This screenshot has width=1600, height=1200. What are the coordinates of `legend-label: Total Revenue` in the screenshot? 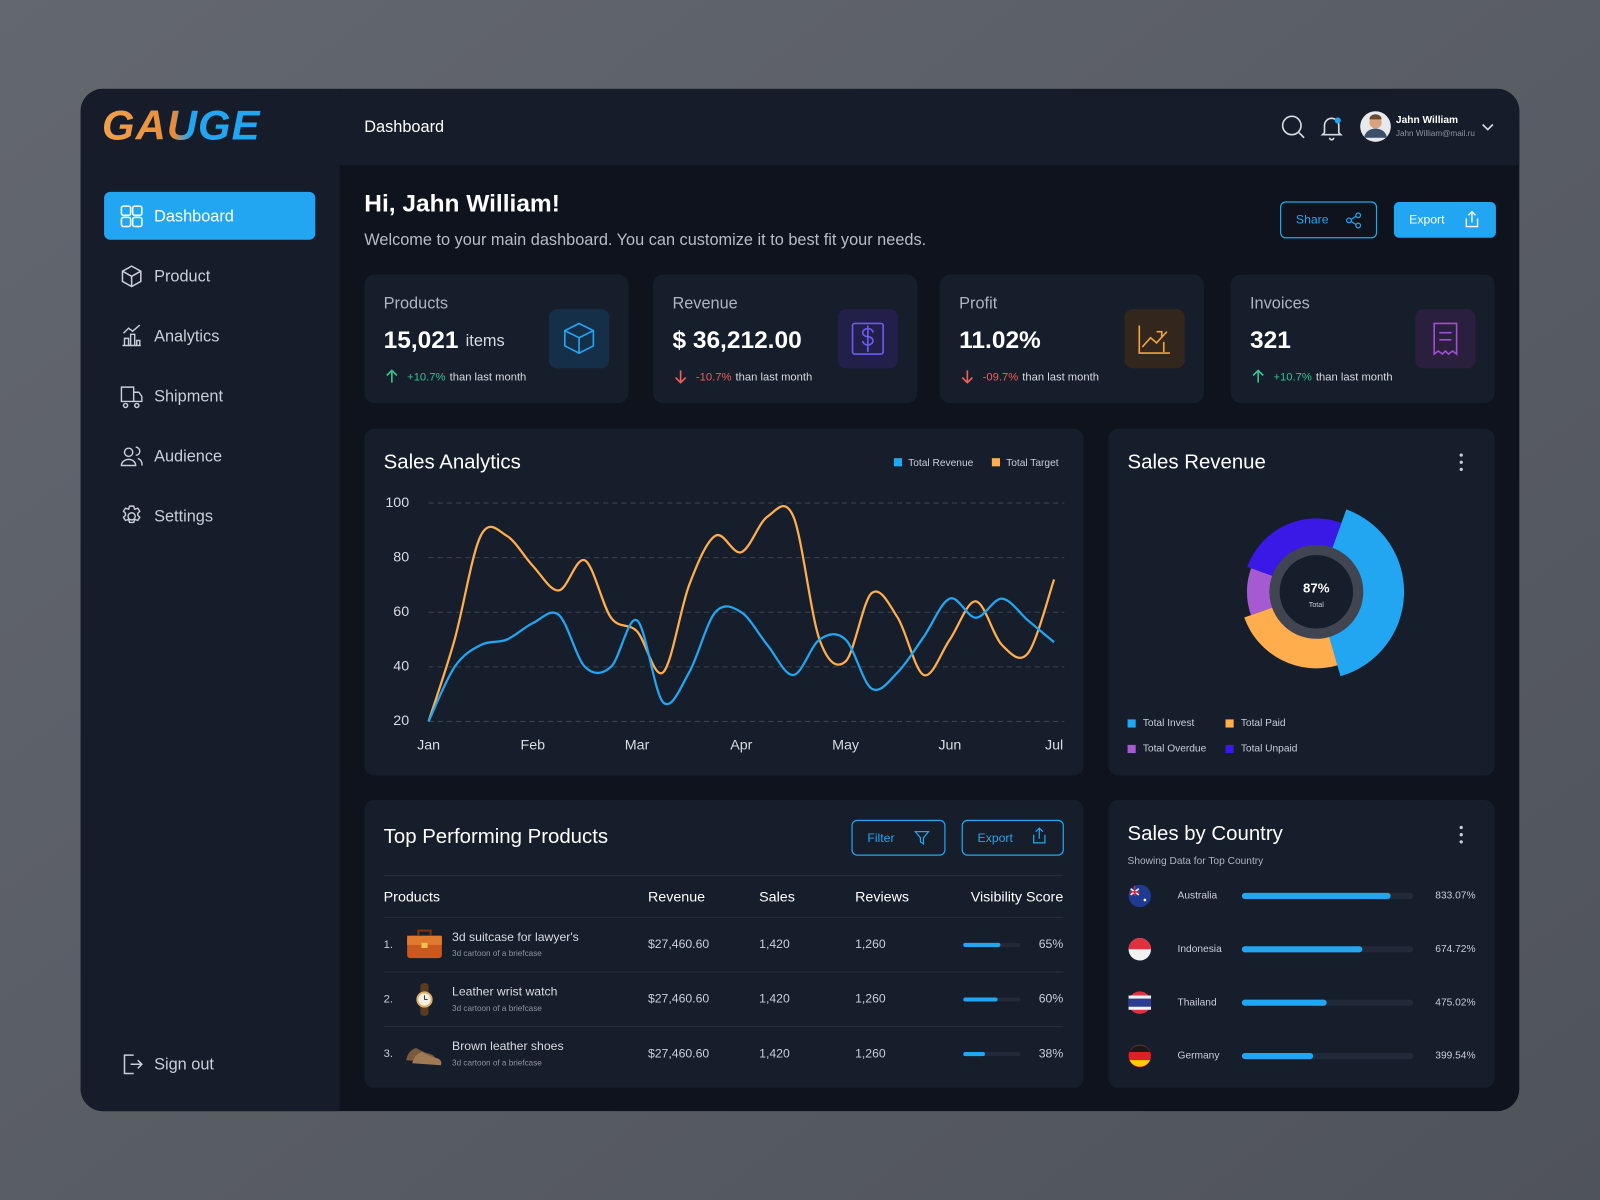 It's located at (940, 463).